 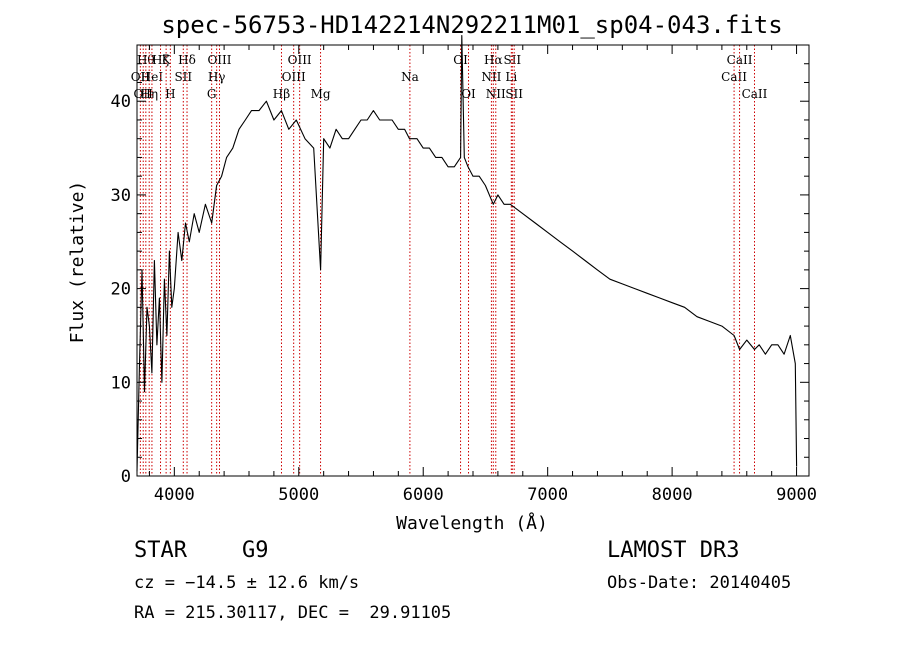 What do you see at coordinates (673, 550) in the screenshot?
I see `survey-name: LAMOST DR3` at bounding box center [673, 550].